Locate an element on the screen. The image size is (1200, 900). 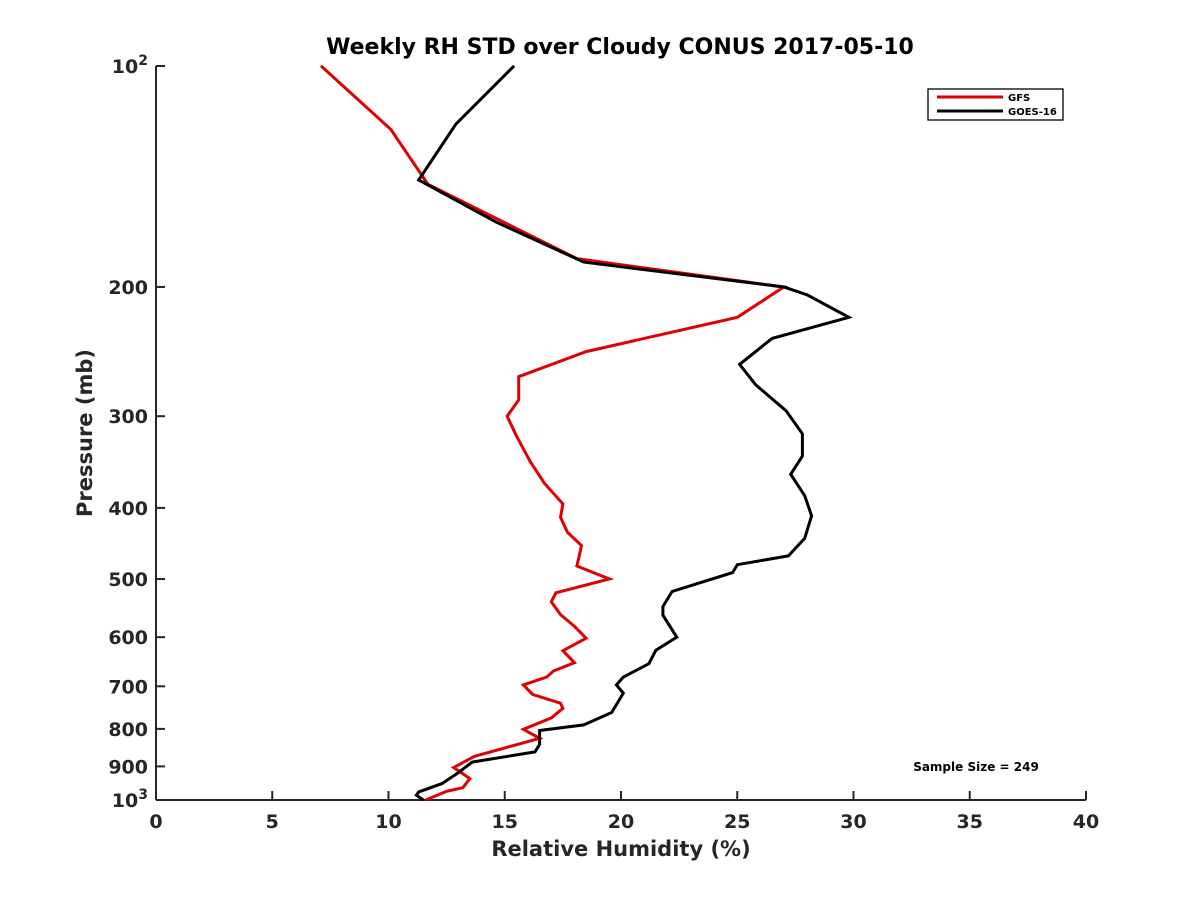
x-tick-label: 25 is located at coordinates (737, 822).